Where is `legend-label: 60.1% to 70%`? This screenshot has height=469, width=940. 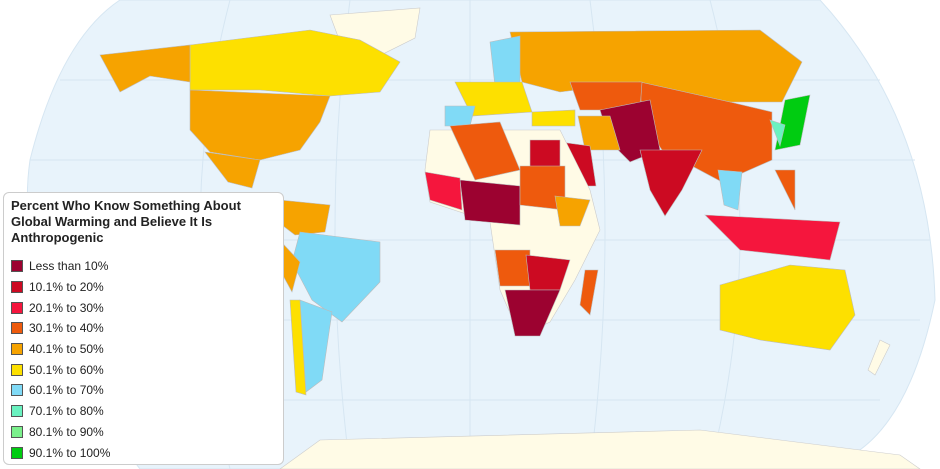 legend-label: 60.1% to 70% is located at coordinates (66, 390).